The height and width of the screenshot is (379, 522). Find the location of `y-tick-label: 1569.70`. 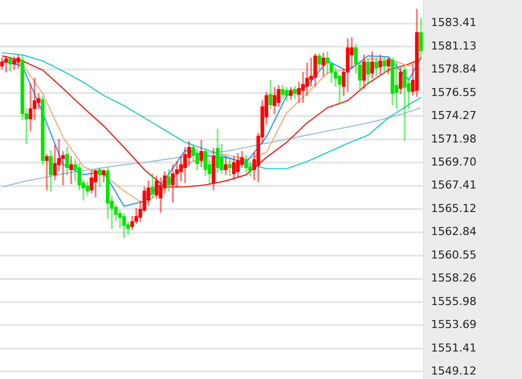

y-tick-label: 1569.70 is located at coordinates (453, 161).